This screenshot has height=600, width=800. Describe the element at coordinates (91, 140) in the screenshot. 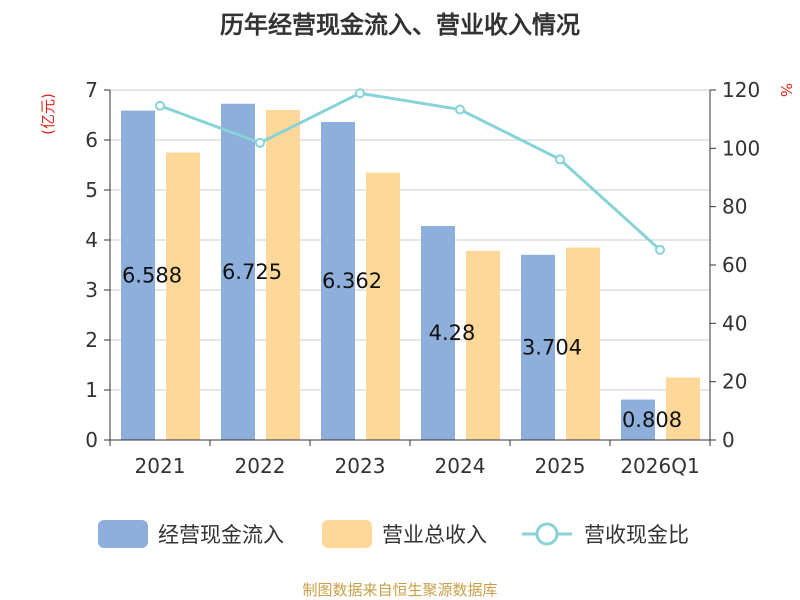

I see `left-tick-label: 6` at that location.